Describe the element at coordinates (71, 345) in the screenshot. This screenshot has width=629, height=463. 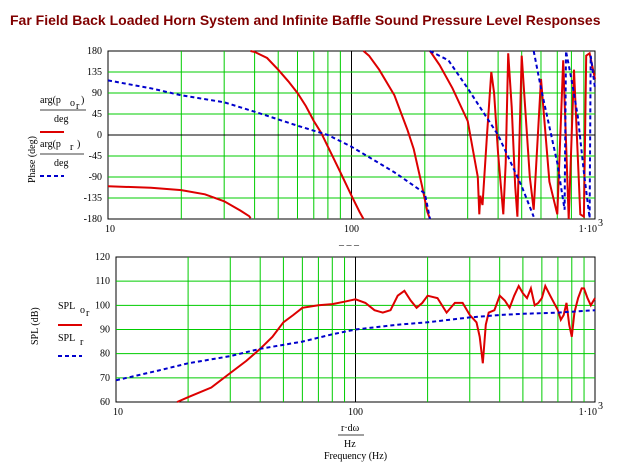
I see `spl-legend-blue: SPL r` at that location.